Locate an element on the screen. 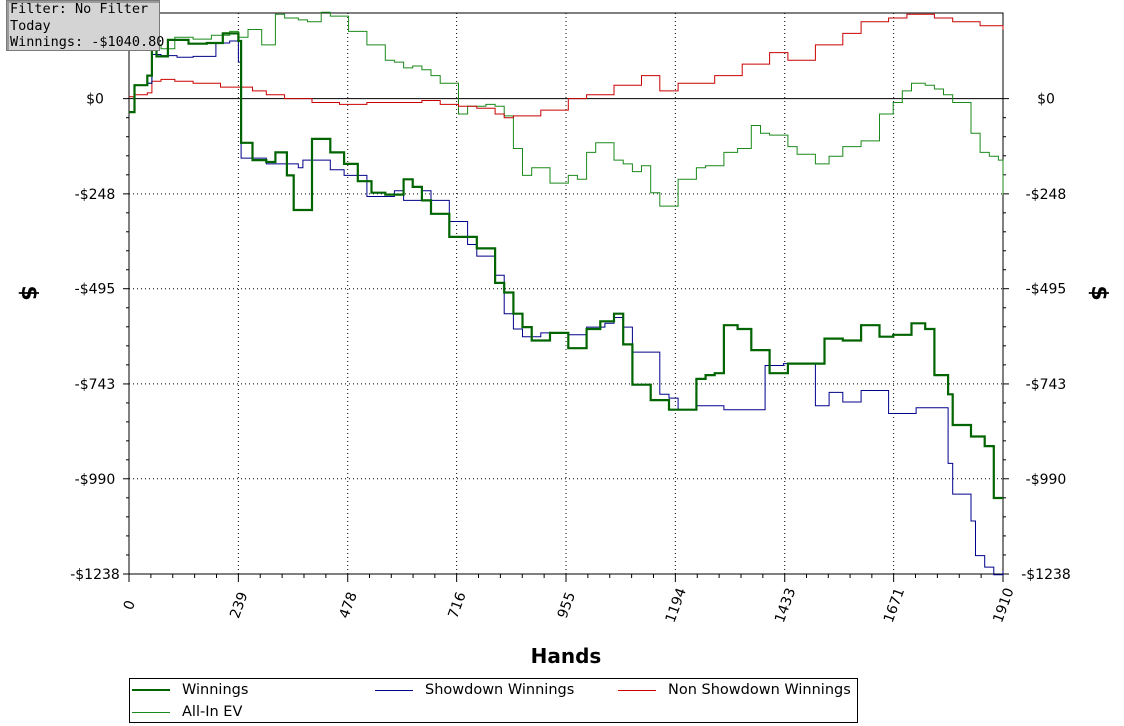 This screenshot has height=726, width=1124. legend-label-winnings: Winnings is located at coordinates (215, 690).